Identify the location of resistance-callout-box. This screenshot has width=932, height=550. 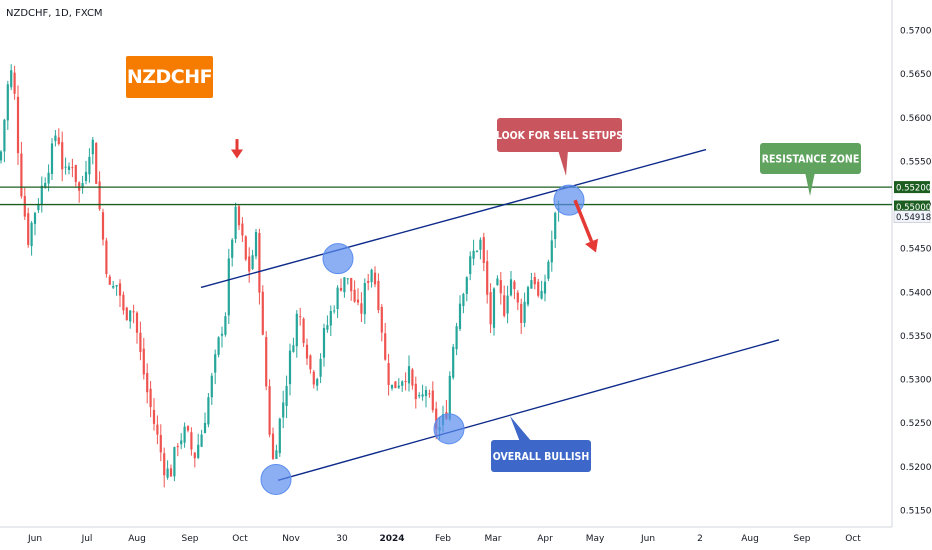
(810, 158).